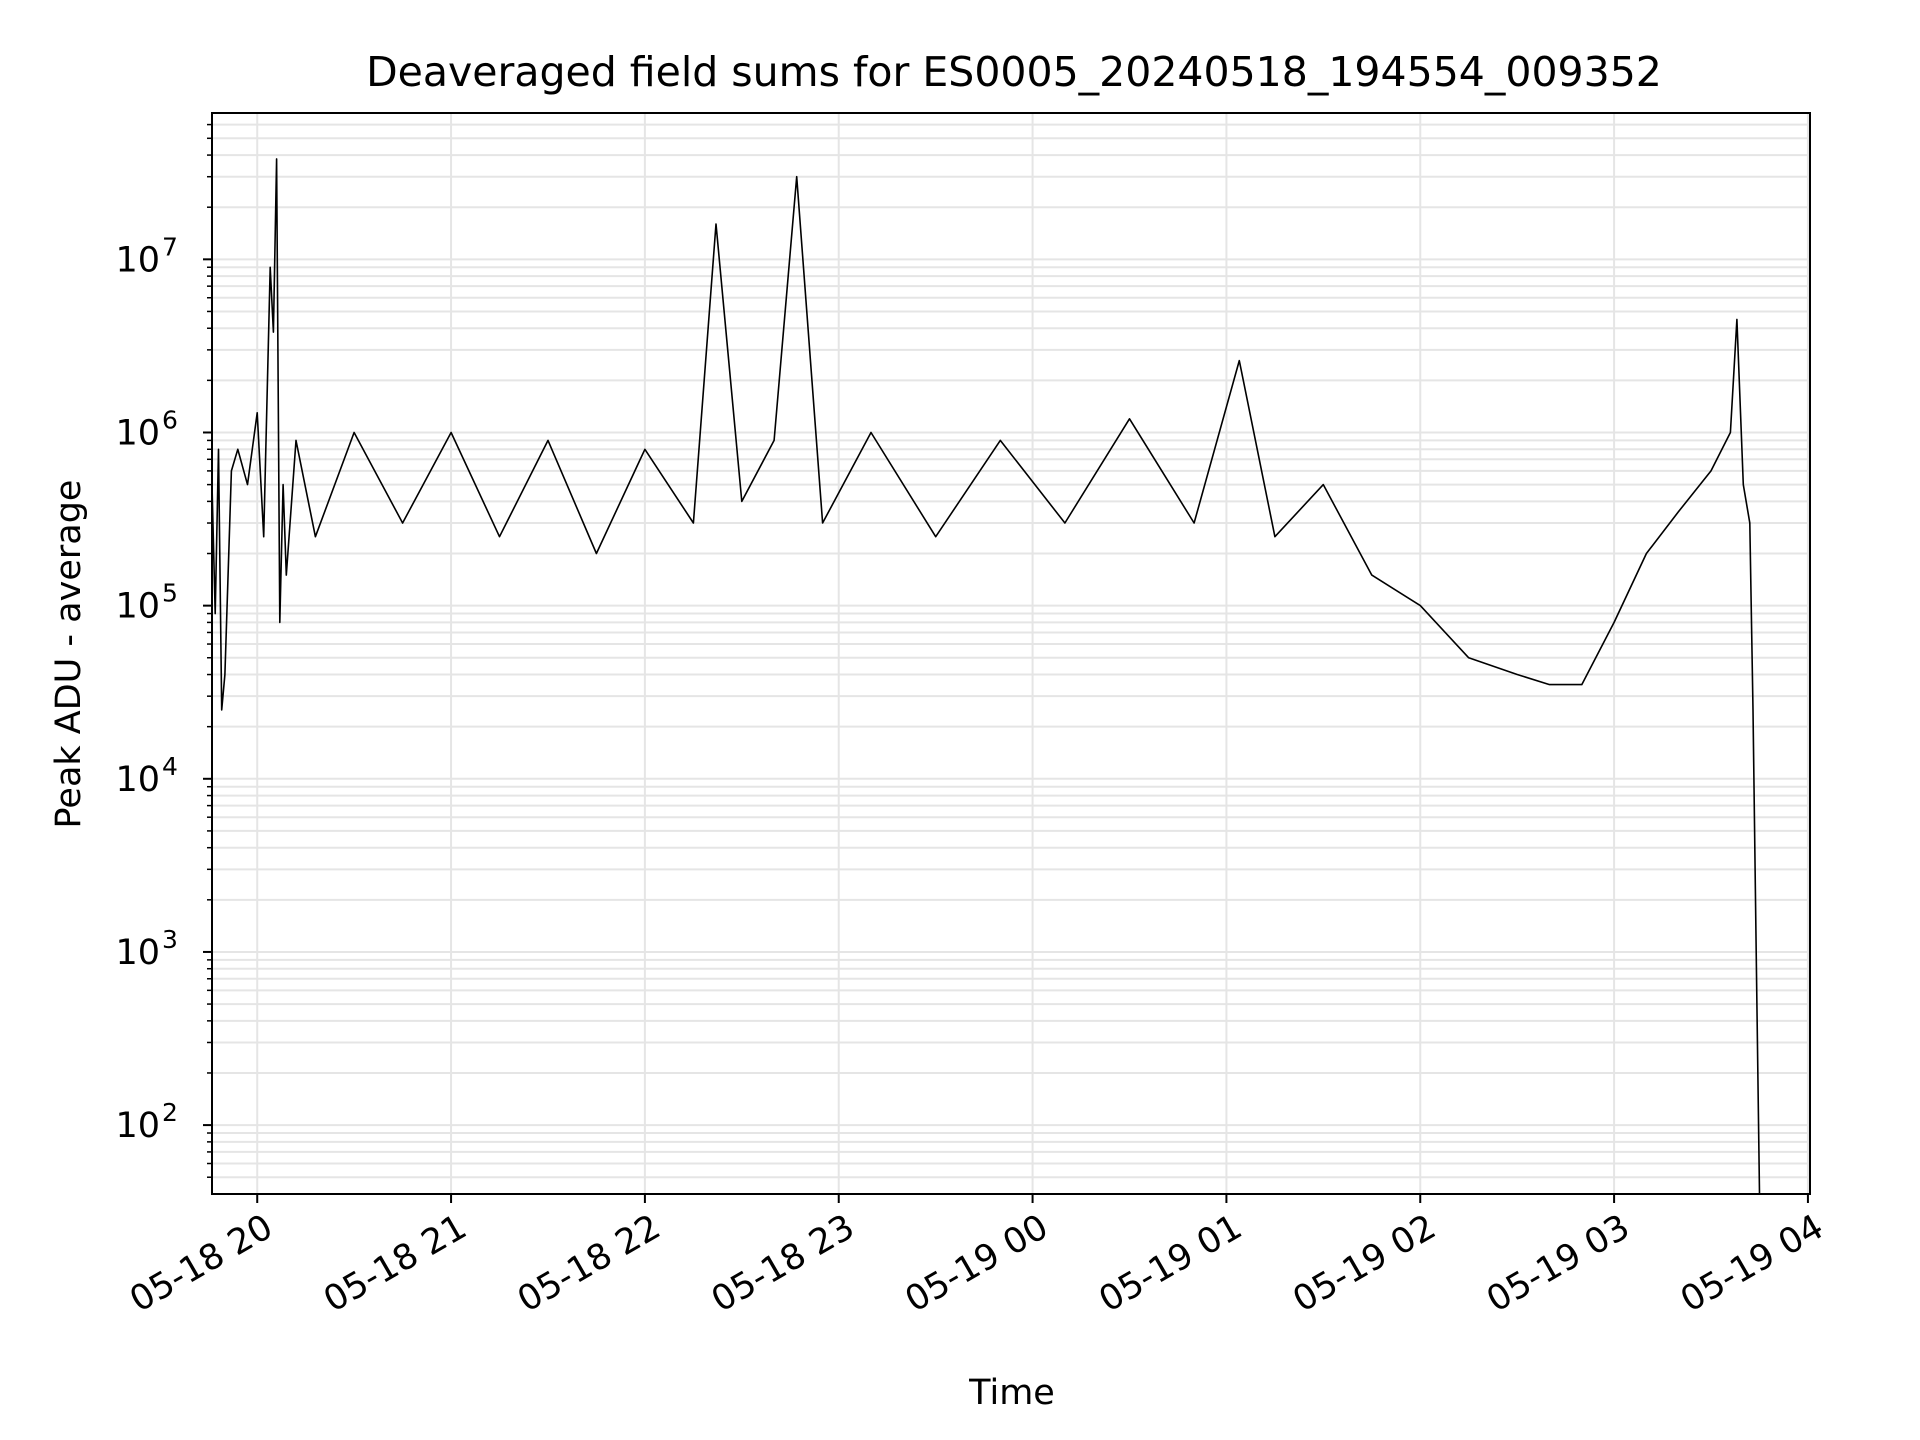  What do you see at coordinates (170, 939) in the screenshot?
I see `y-tick-exponent: 3` at bounding box center [170, 939].